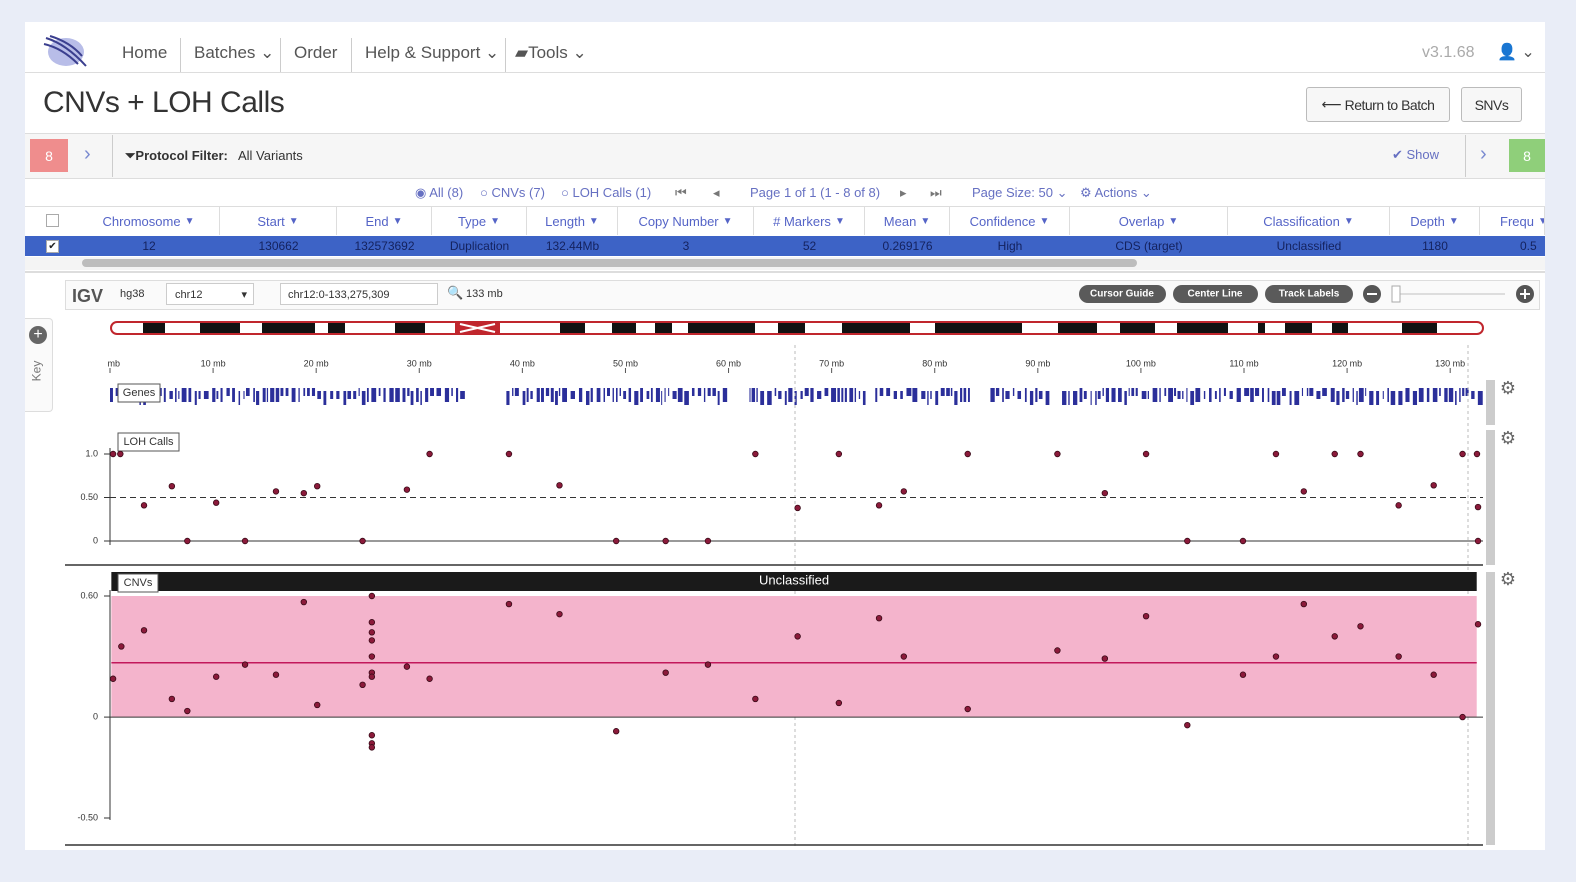 Image resolution: width=1576 pixels, height=882 pixels. I want to click on search-icon: 🔍, so click(455, 292).